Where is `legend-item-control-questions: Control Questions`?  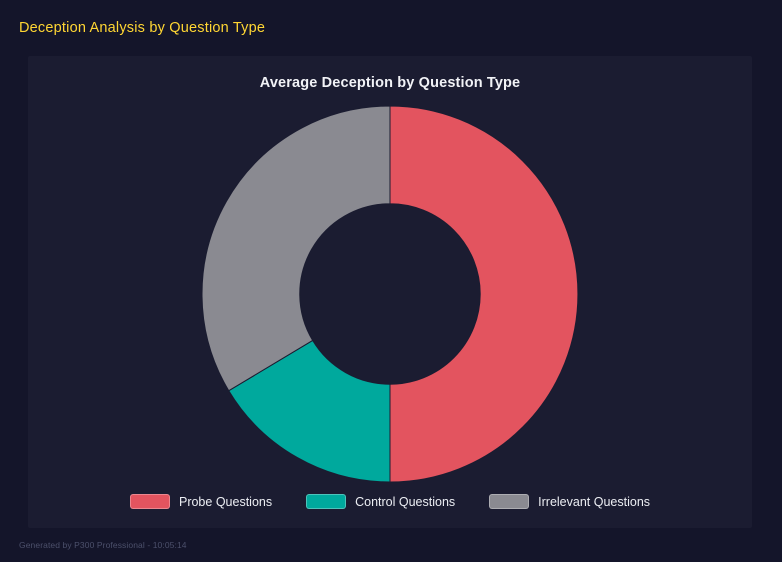 legend-item-control-questions: Control Questions is located at coordinates (380, 501).